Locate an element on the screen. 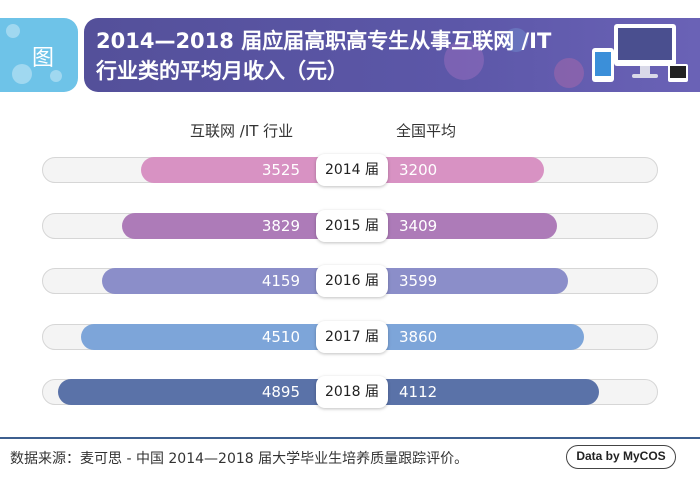  legend-national-average: 全国平均 is located at coordinates (426, 131).